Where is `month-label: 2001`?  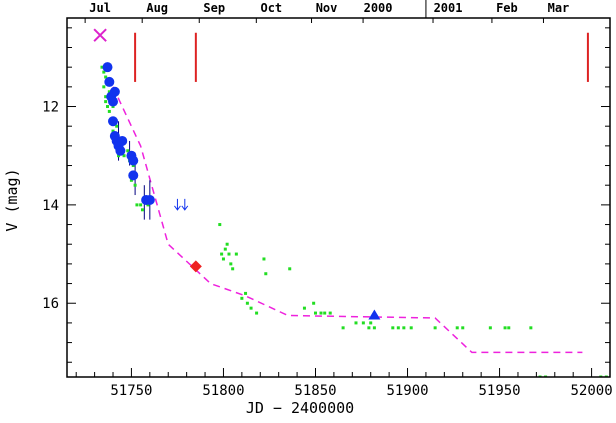 month-label: 2001 is located at coordinates (448, 8).